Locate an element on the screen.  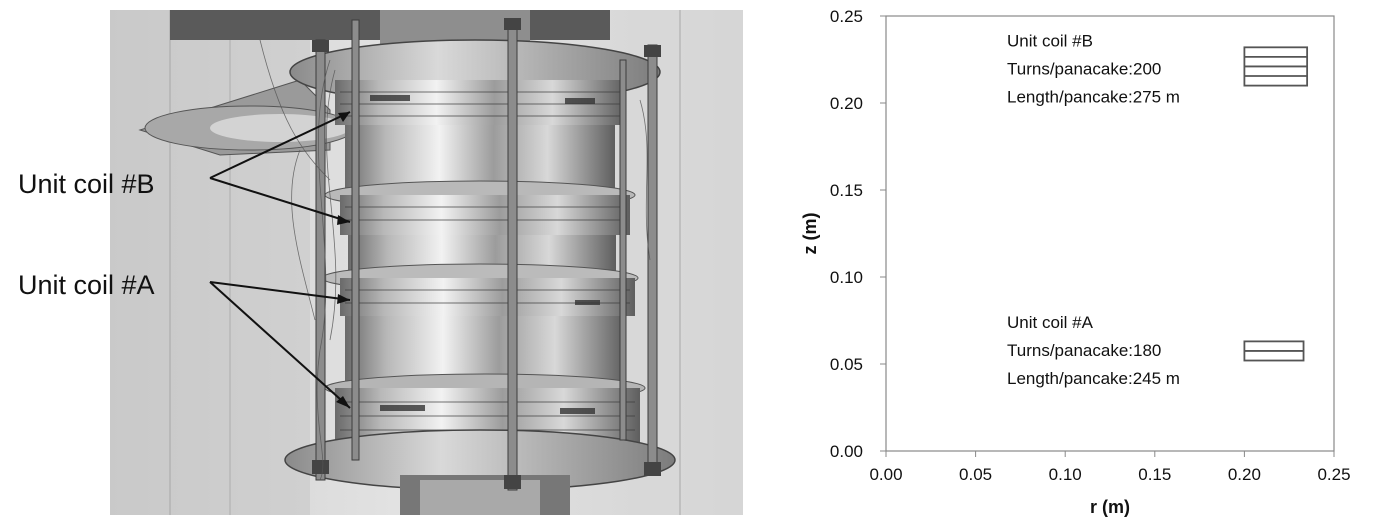
coil-annotation-line: Length/pancake:275 m is located at coordinates (1093, 96).